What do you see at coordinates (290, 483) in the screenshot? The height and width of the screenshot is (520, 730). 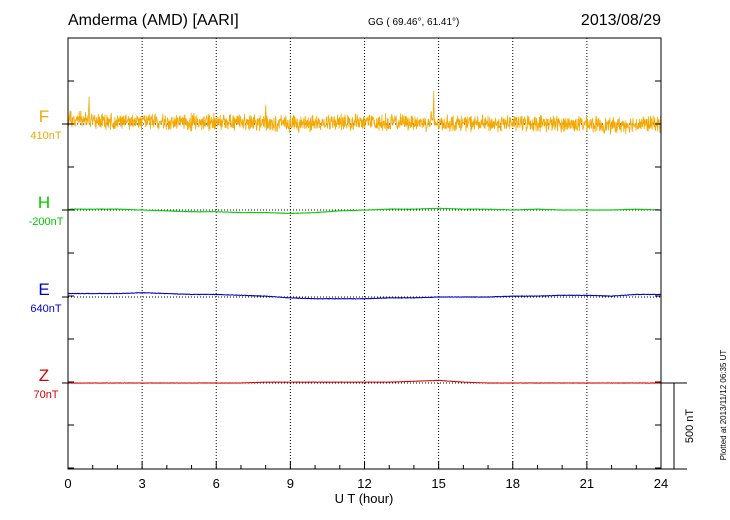 I see `x-tick-label-9: 9` at bounding box center [290, 483].